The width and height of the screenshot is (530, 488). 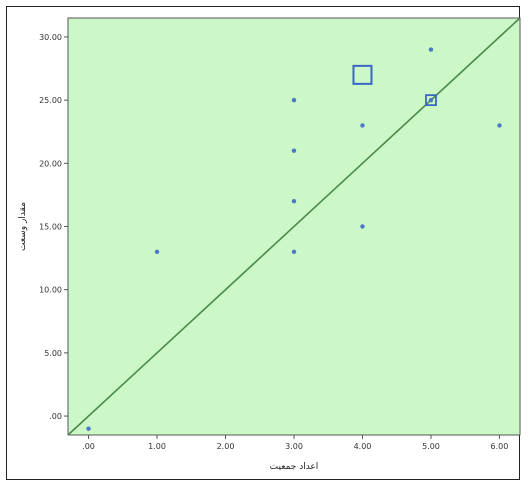 I want to click on y-axis-title: مقدار وسعت, so click(x=23, y=226).